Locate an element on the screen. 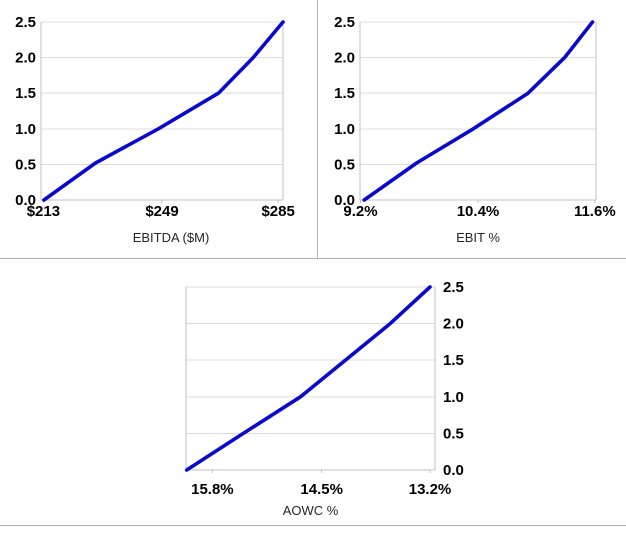  x-tick-label: $285 is located at coordinates (277, 211).